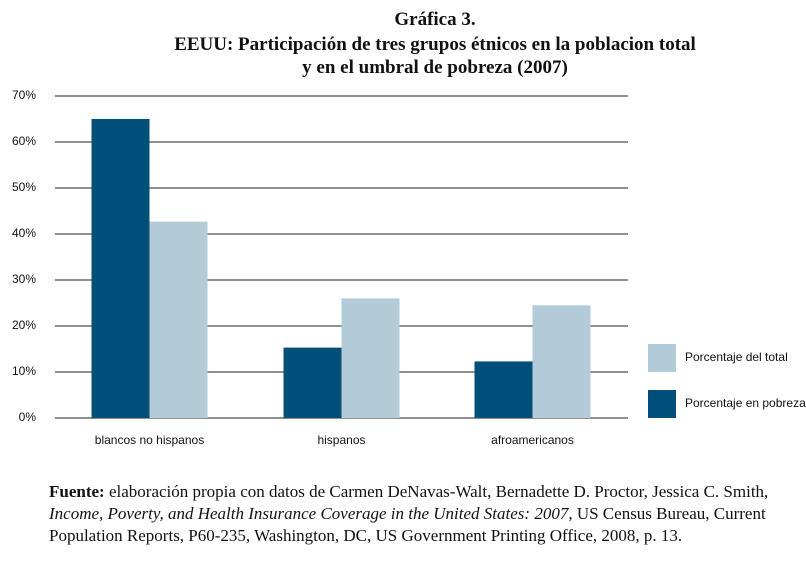 The width and height of the screenshot is (806, 574). Describe the element at coordinates (24, 371) in the screenshot. I see `y-tick-label: 10%` at that location.